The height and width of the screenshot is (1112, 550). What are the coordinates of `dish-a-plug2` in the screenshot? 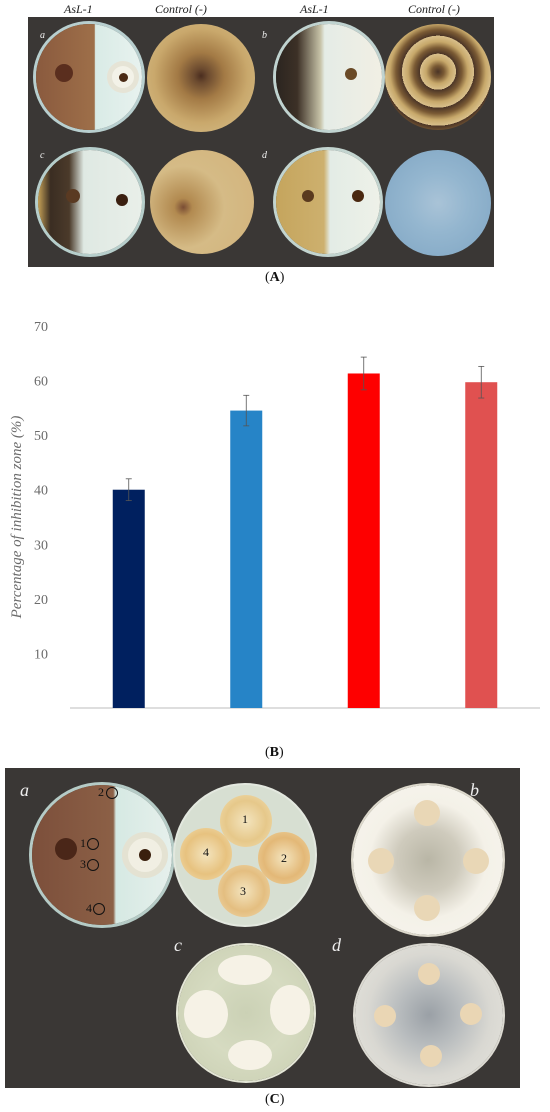 It's located at (123, 77).